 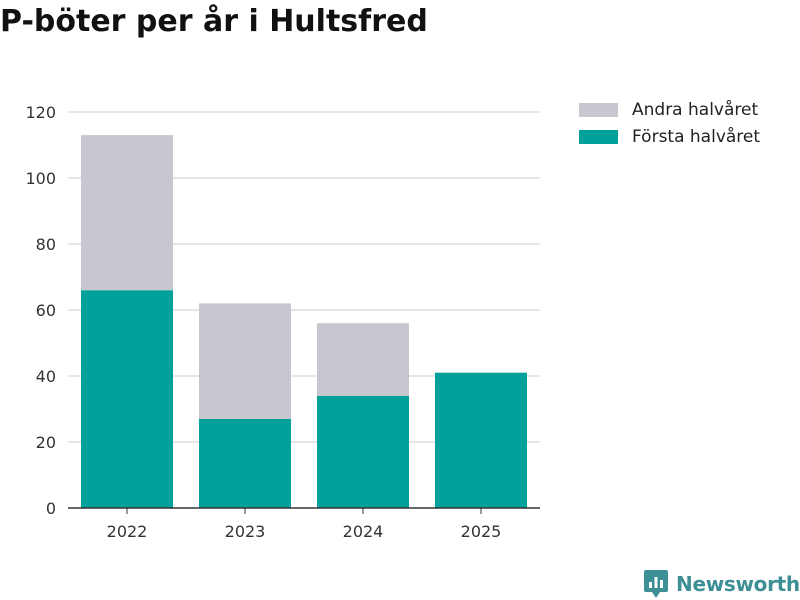 What do you see at coordinates (127, 531) in the screenshot?
I see `x-tick-label-2022: 2022` at bounding box center [127, 531].